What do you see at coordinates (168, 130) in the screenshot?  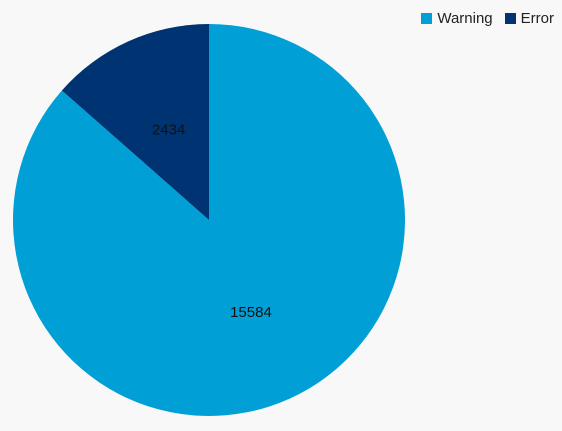 I see `data-label-error: 2434` at bounding box center [168, 130].